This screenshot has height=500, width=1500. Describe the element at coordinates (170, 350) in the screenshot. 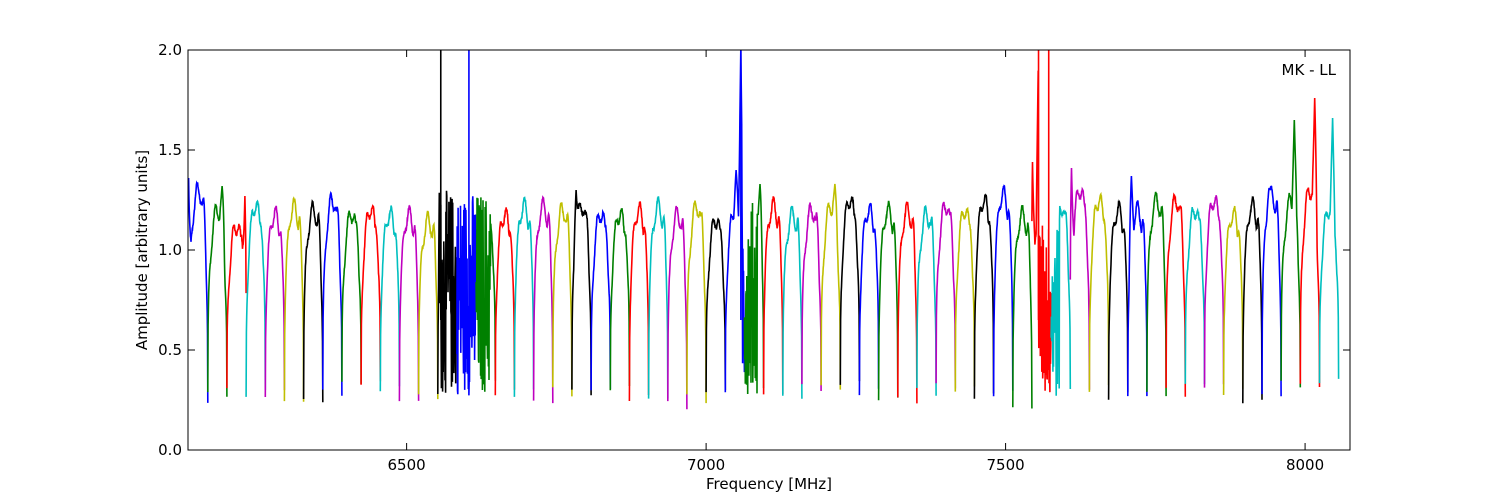

I see `y-tick-label: 0.5` at that location.